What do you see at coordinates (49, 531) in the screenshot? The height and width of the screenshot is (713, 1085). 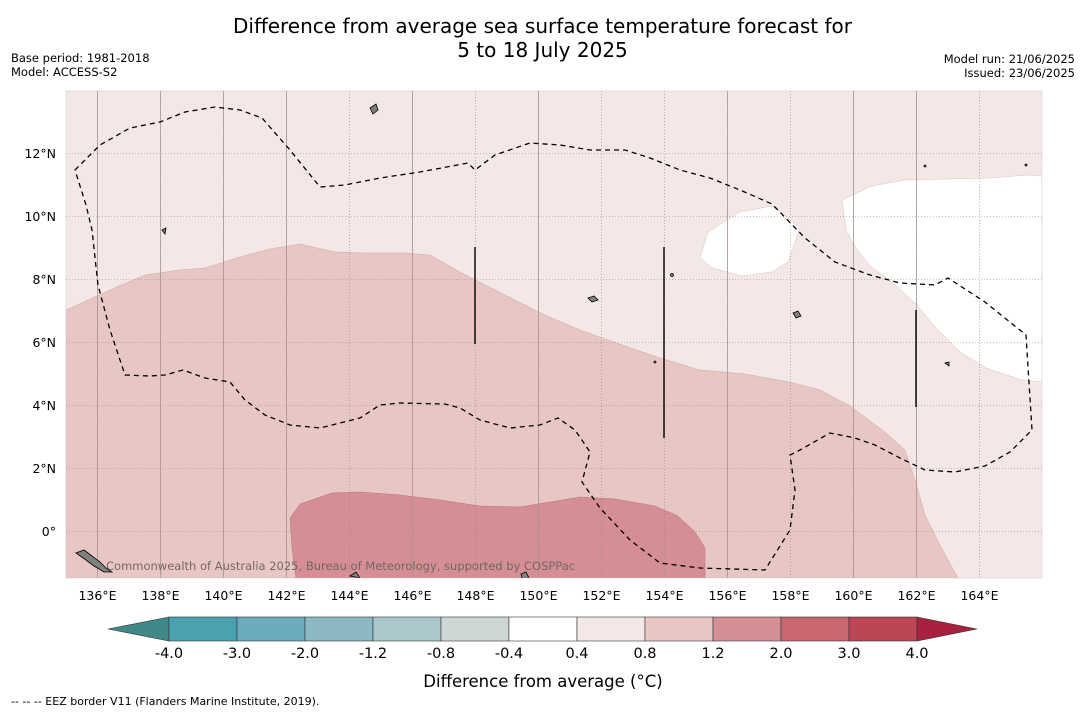 I see `latitude-label: 0°` at bounding box center [49, 531].